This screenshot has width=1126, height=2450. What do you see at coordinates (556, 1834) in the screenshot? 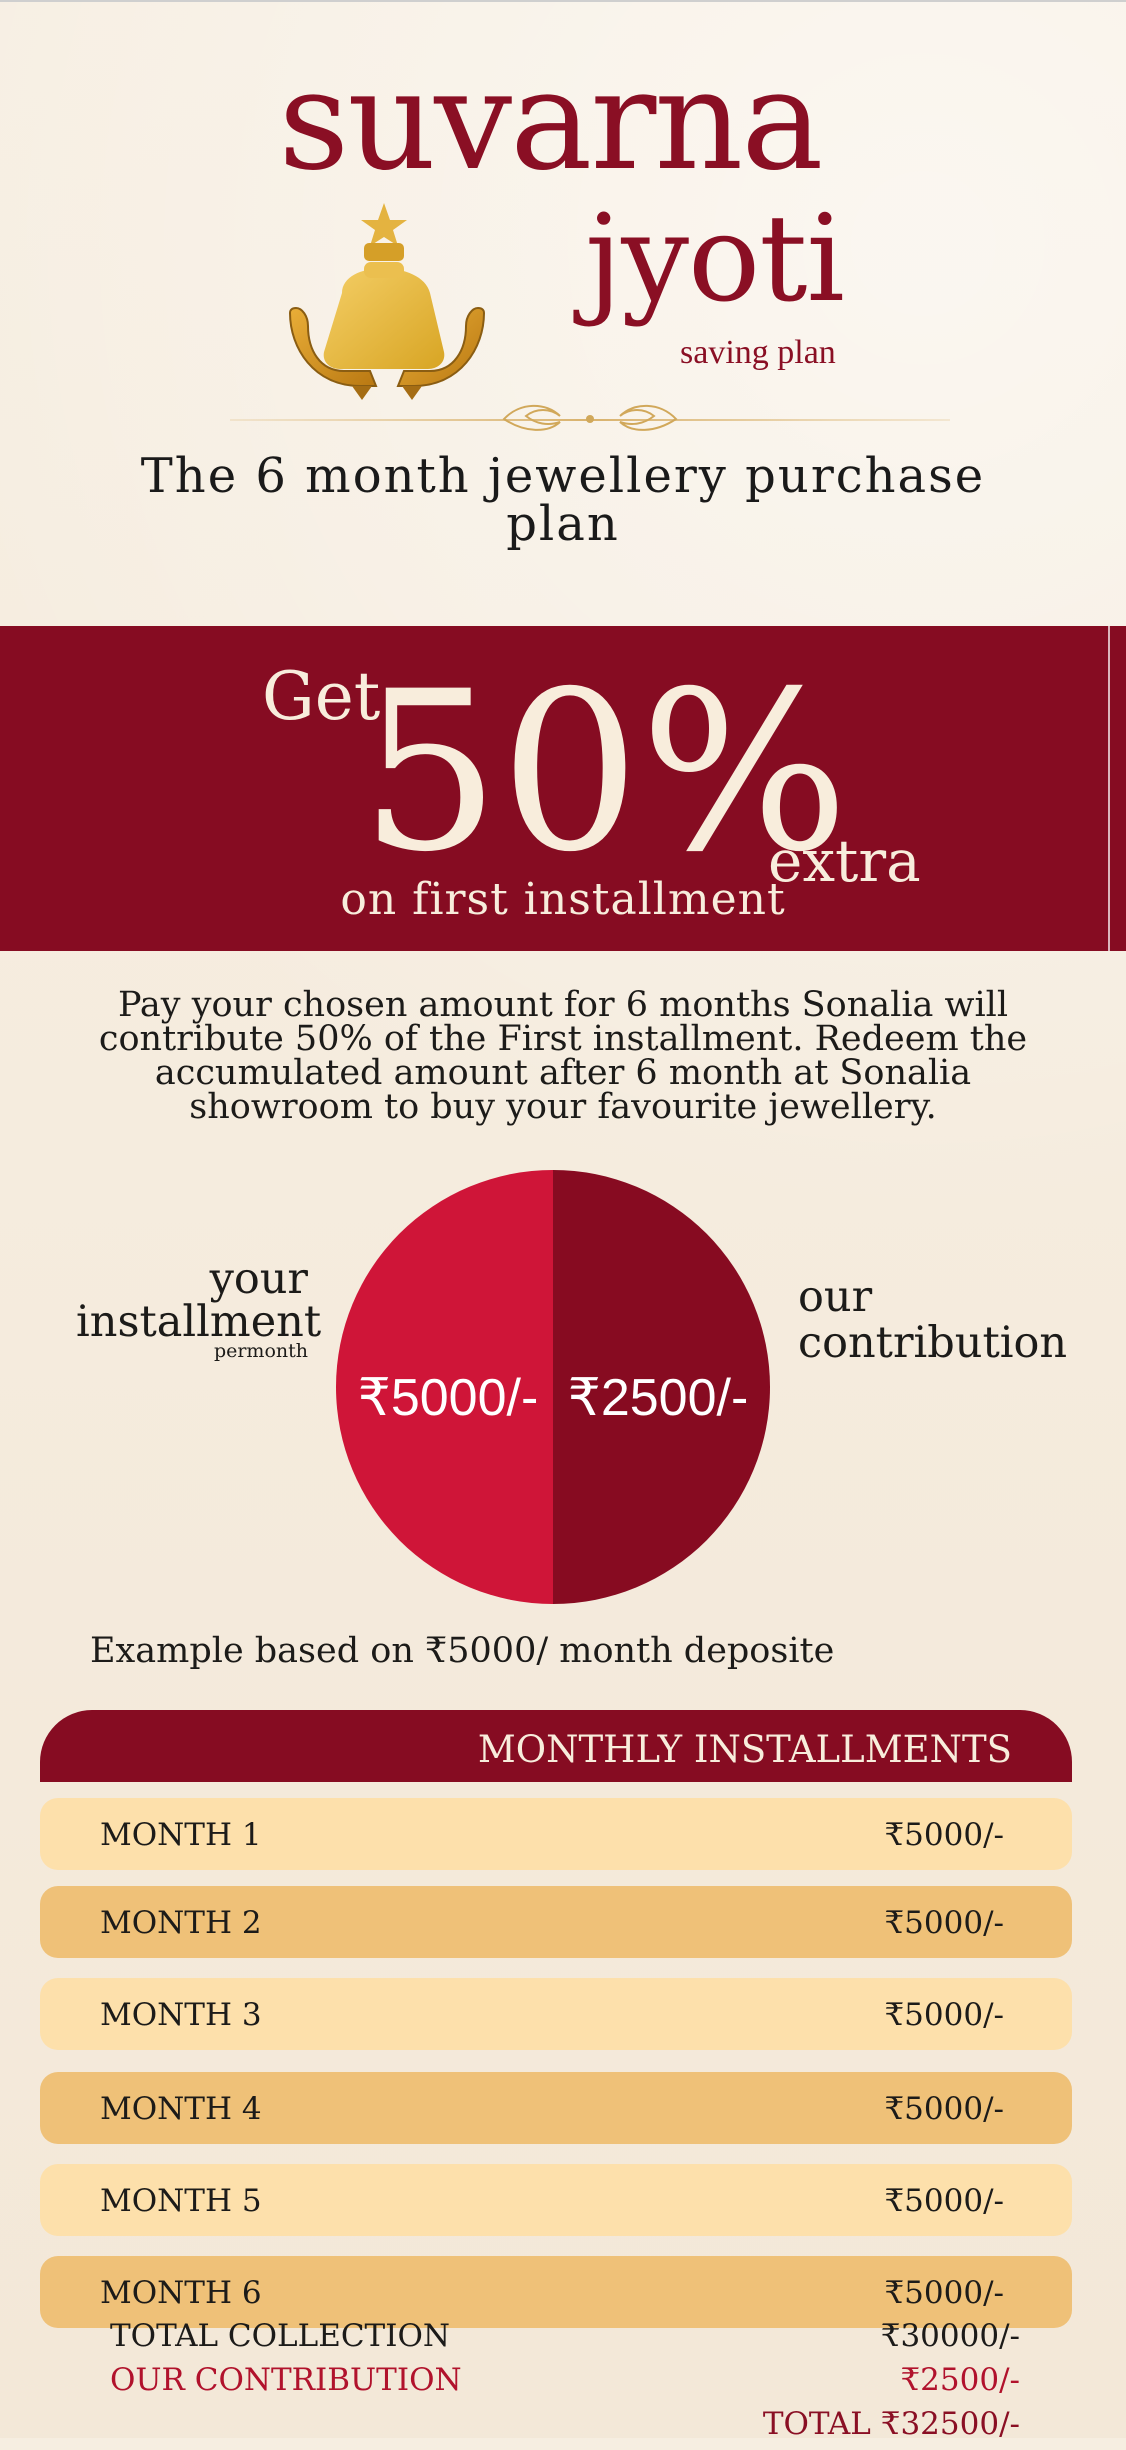
I see `month-row-1: MONTH 1 ₹5000/-` at bounding box center [556, 1834].